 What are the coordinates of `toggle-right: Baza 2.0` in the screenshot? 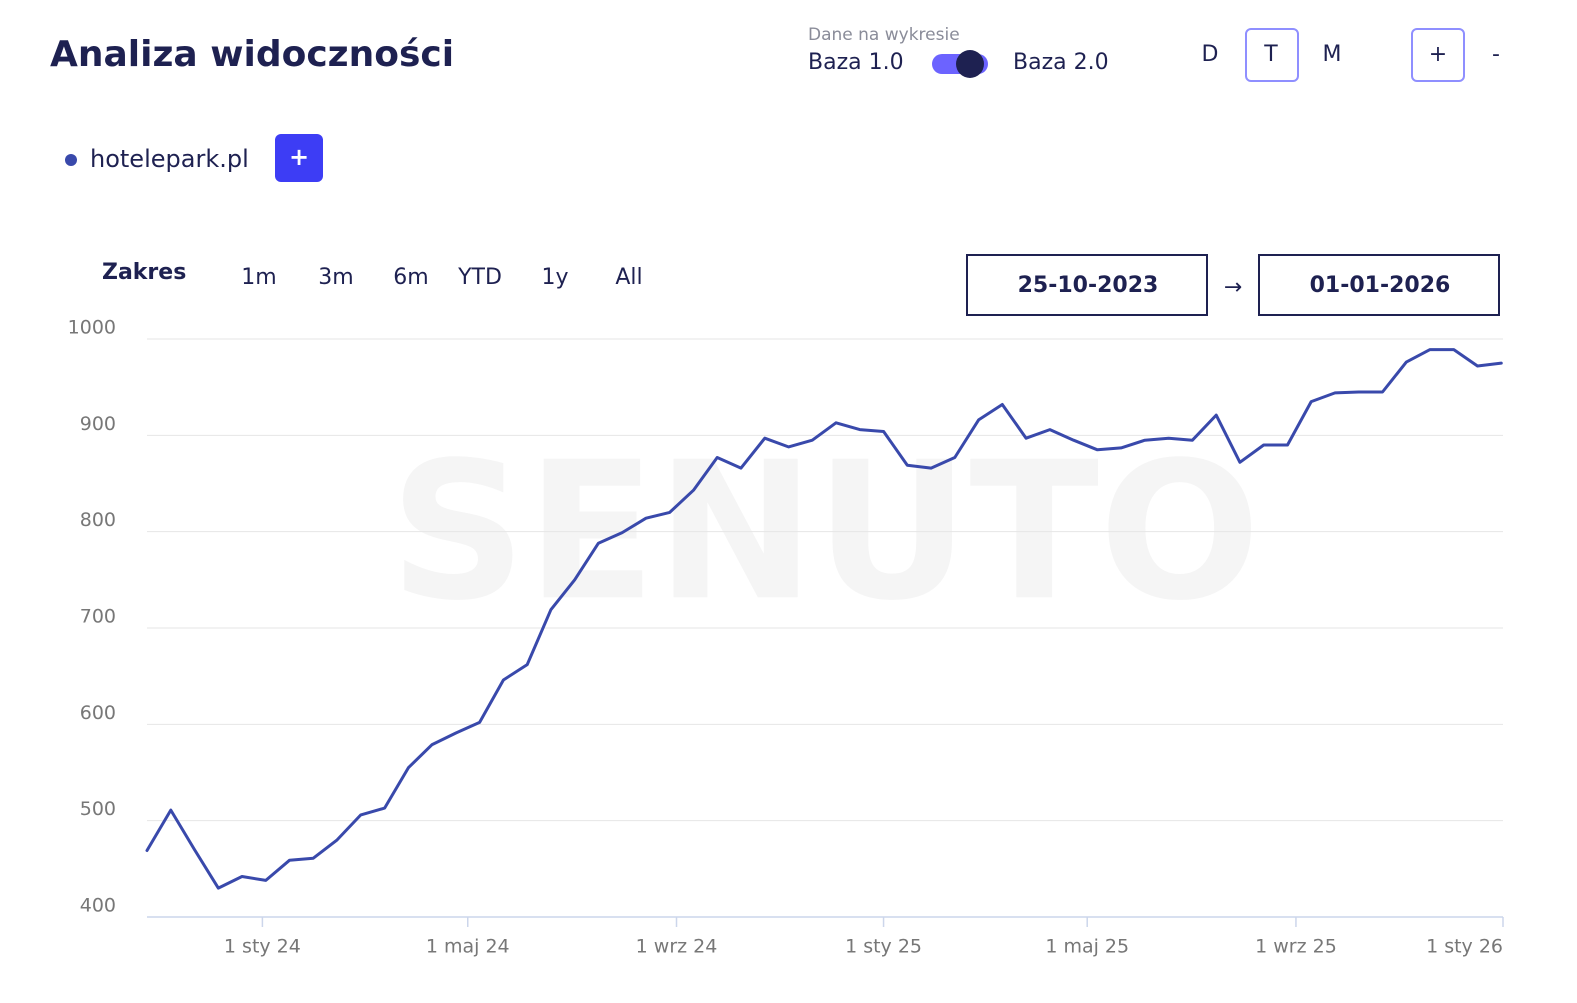 It's located at (1061, 62).